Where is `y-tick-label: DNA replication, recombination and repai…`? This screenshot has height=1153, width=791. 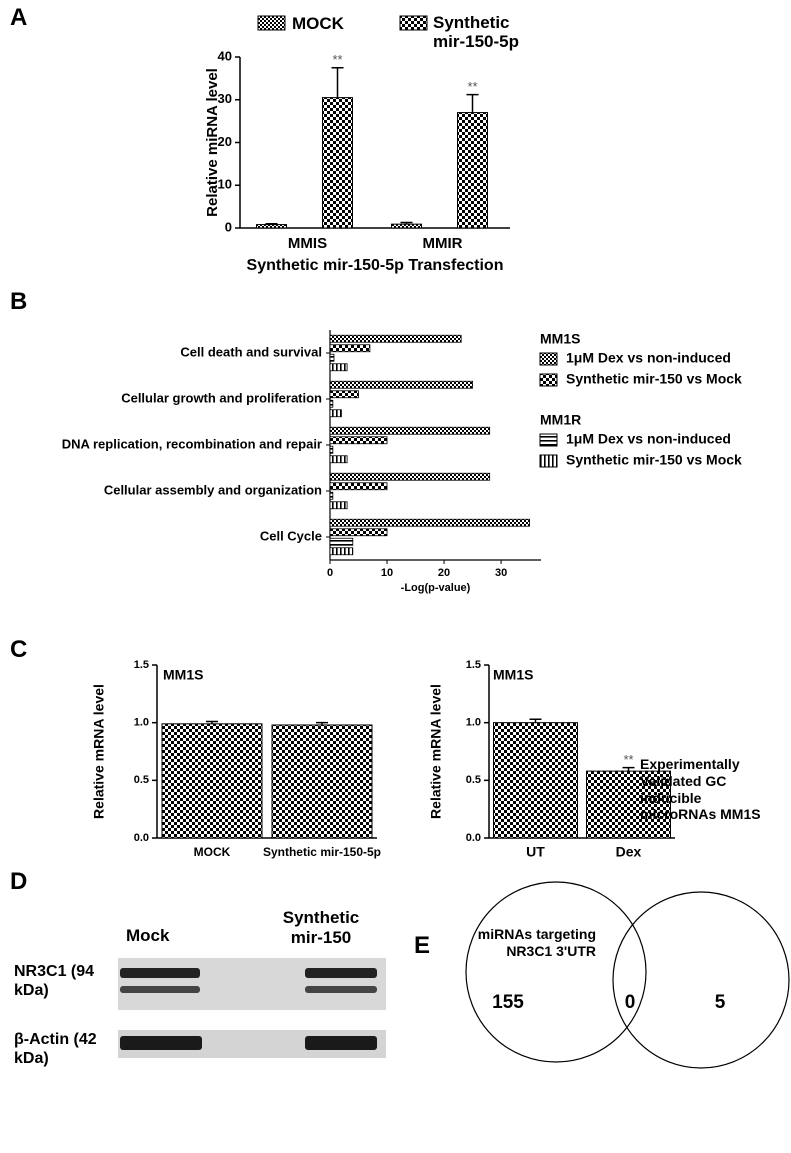 y-tick-label: DNA replication, recombination and repai… is located at coordinates (192, 443).